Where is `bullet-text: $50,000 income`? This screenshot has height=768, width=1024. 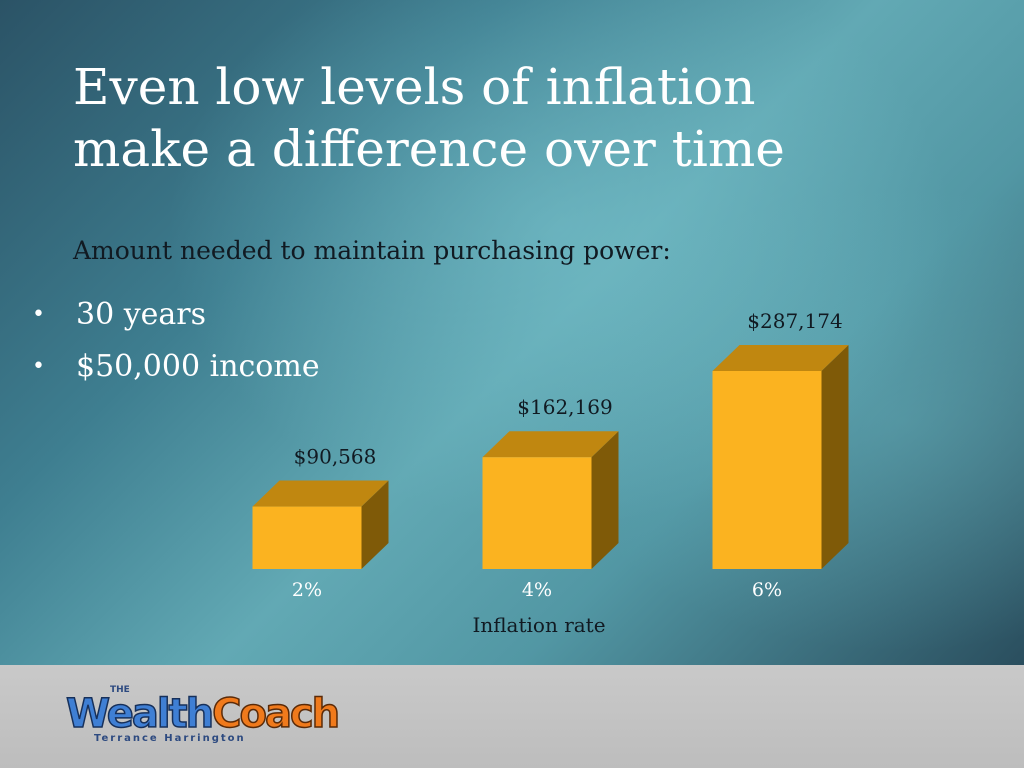
bullet-text: $50,000 income is located at coordinates (198, 366).